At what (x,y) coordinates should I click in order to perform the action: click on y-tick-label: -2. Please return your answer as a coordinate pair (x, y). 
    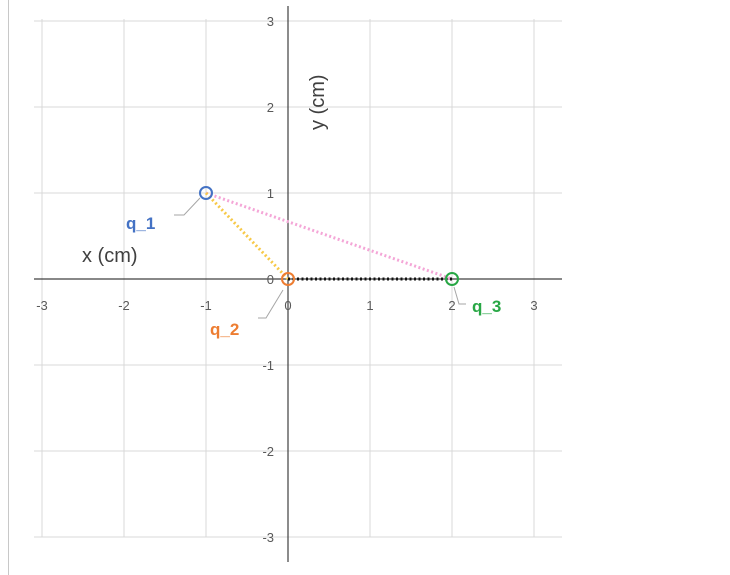
    Looking at the image, I should click on (268, 451).